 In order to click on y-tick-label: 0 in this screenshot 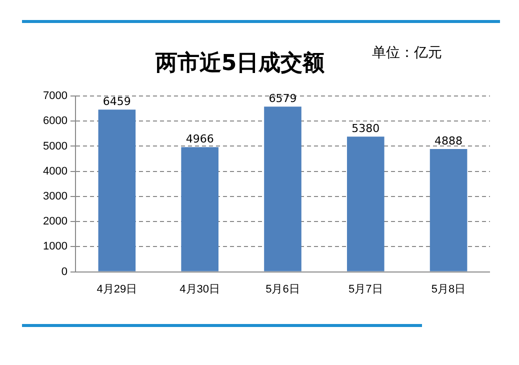, I will do `click(64, 272)`.